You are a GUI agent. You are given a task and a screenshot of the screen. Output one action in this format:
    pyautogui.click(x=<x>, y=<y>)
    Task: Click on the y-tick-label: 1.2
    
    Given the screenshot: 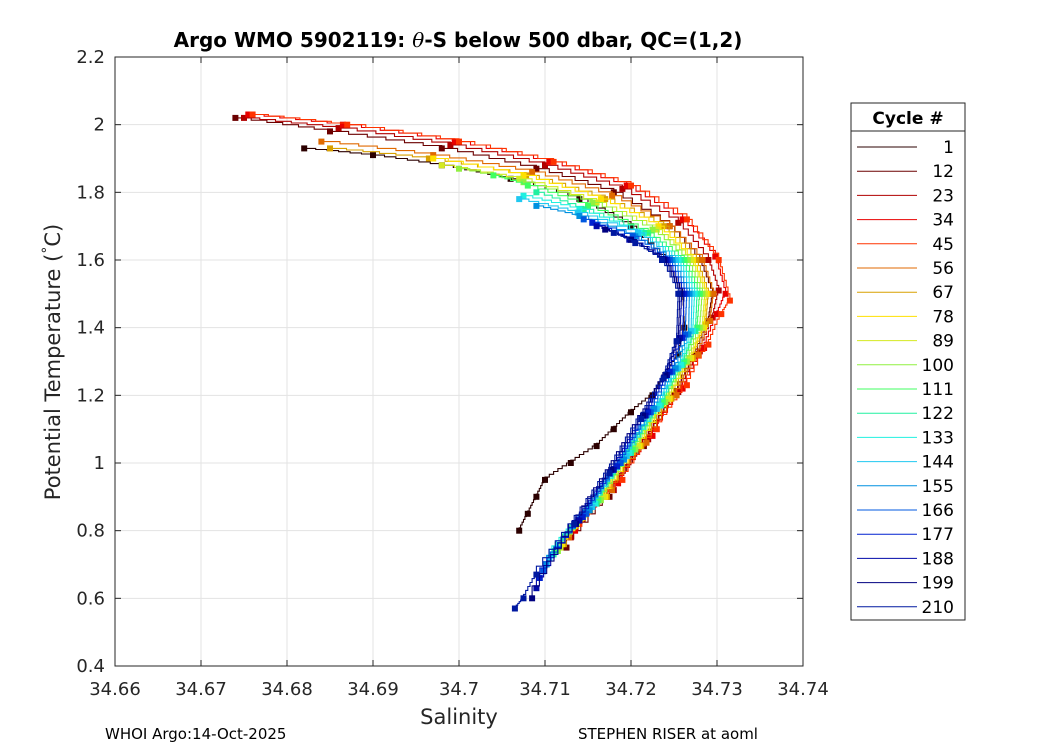 What is the action you would take?
    pyautogui.click(x=90, y=395)
    